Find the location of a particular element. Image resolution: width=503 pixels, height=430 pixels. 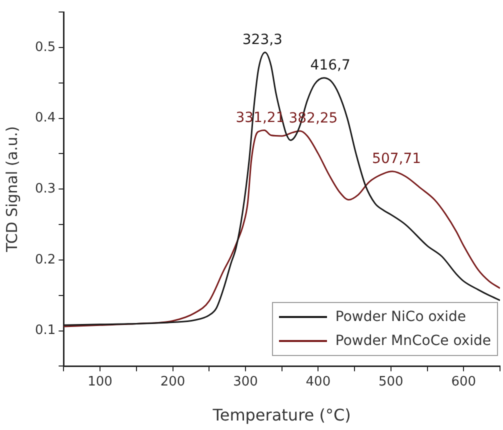

y-axis-title: TCD Signal (a.u.) is located at coordinates (11, 190).